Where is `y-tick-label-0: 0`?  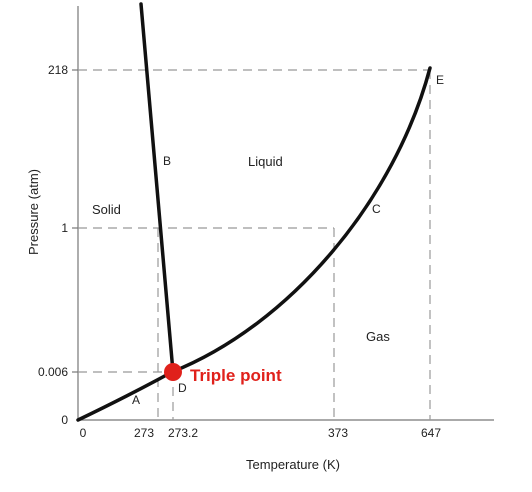
y-tick-label-0: 0 is located at coordinates (64, 420).